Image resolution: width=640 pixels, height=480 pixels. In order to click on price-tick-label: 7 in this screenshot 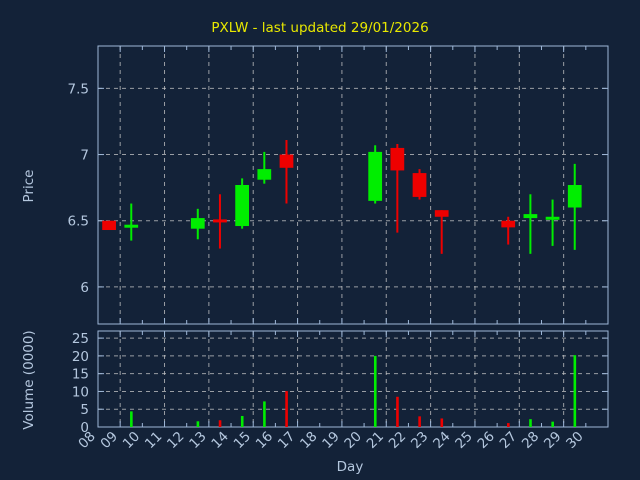, I will do `click(84, 156)`.